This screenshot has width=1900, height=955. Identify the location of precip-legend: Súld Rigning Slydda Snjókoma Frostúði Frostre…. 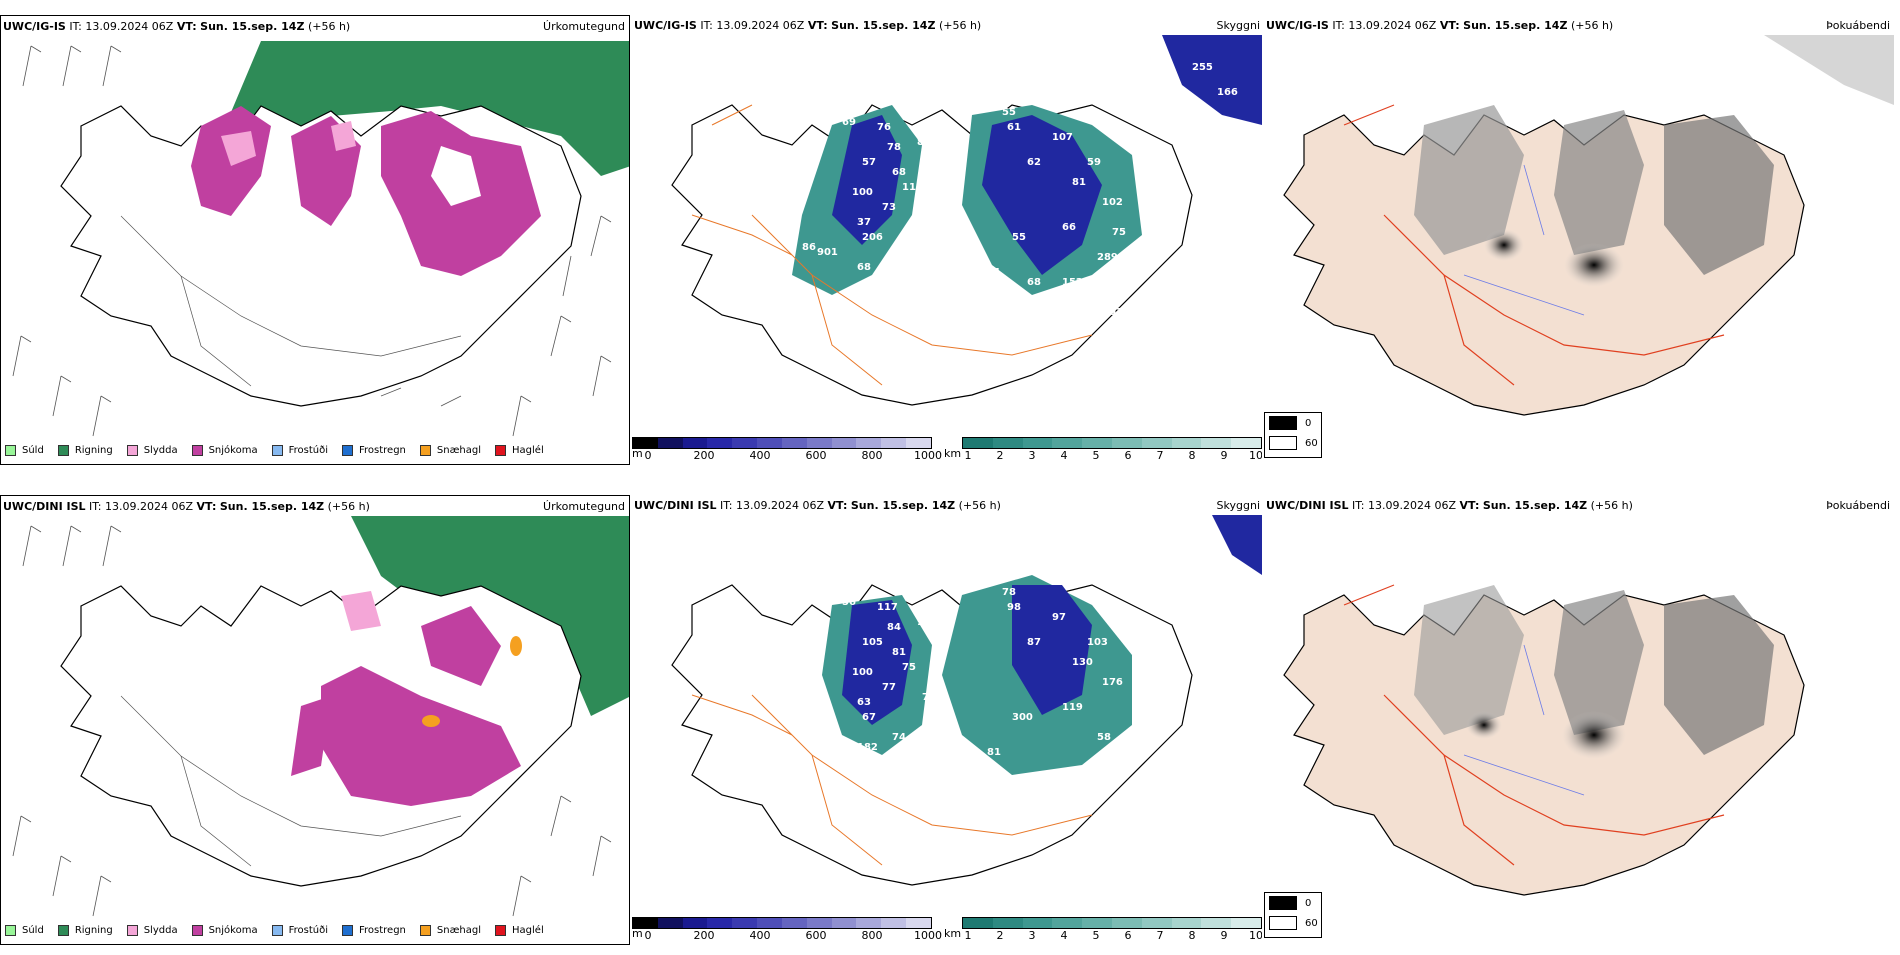
(281, 450).